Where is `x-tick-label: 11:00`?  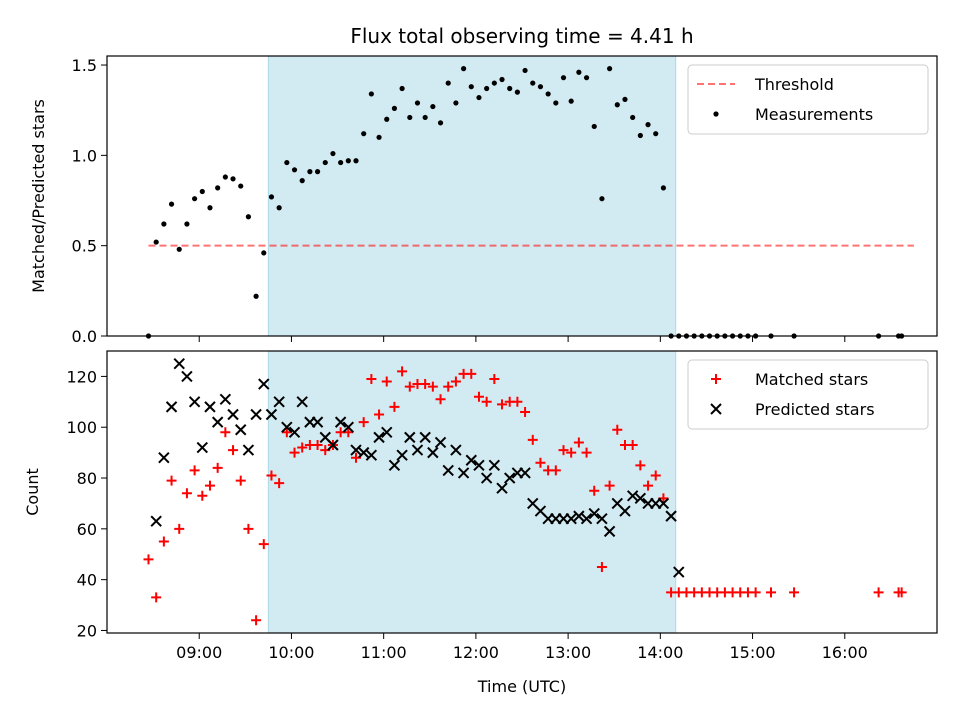 x-tick-label: 11:00 is located at coordinates (384, 652).